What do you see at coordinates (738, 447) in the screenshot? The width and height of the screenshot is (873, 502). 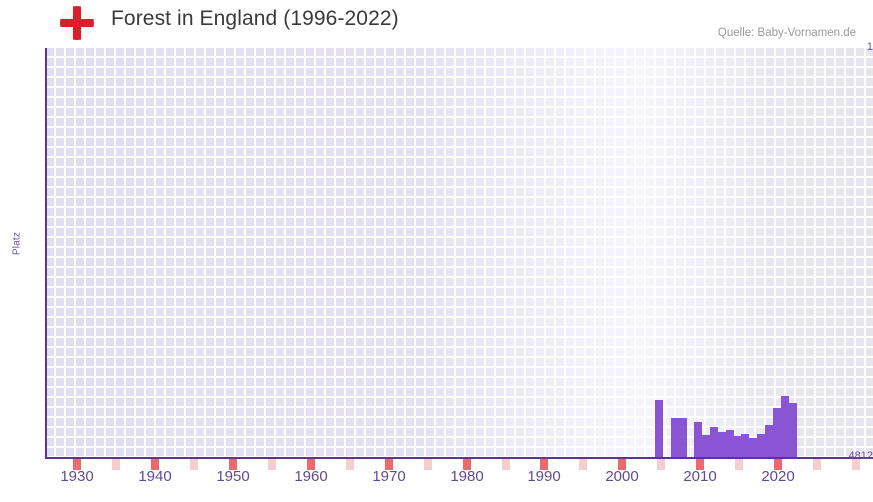 I see `bar-2014` at bounding box center [738, 447].